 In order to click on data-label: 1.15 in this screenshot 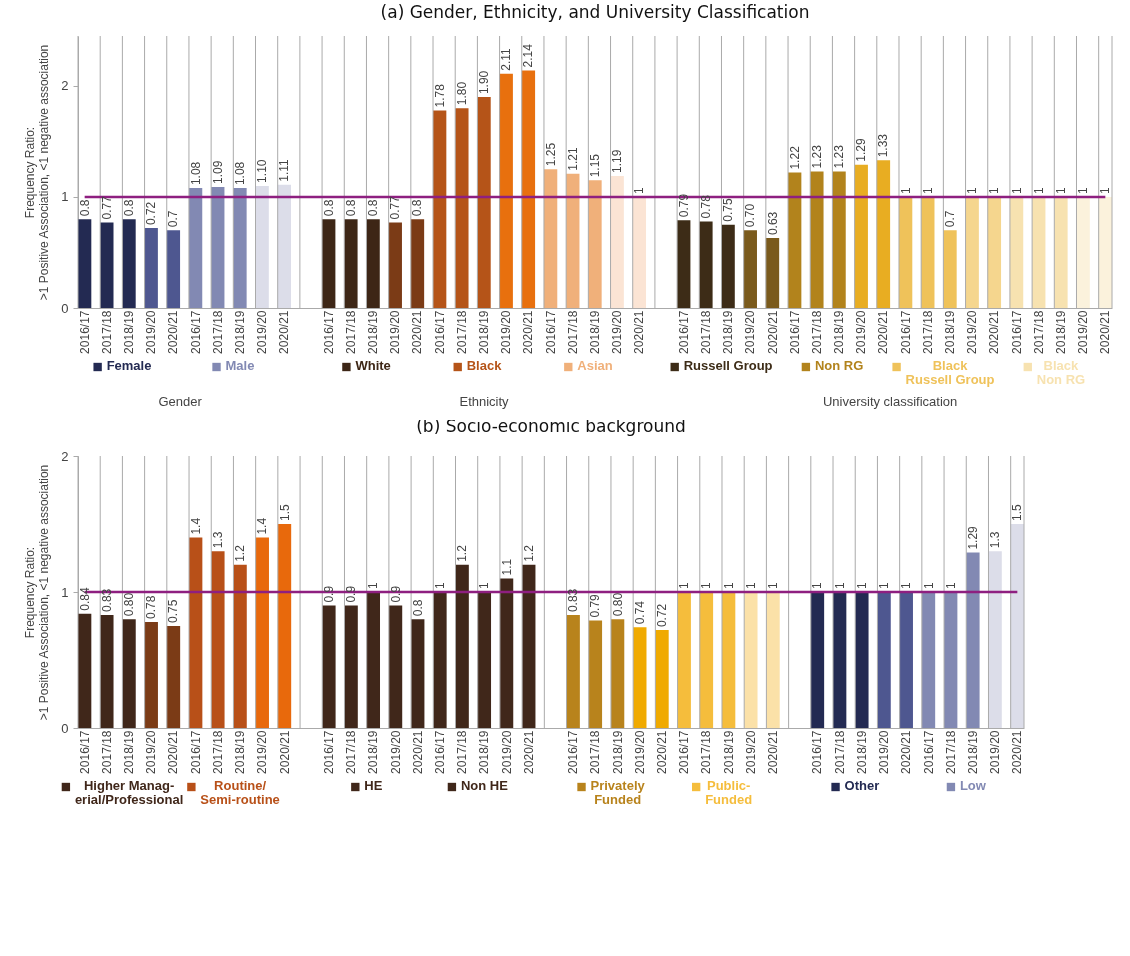, I will do `click(595, 165)`.